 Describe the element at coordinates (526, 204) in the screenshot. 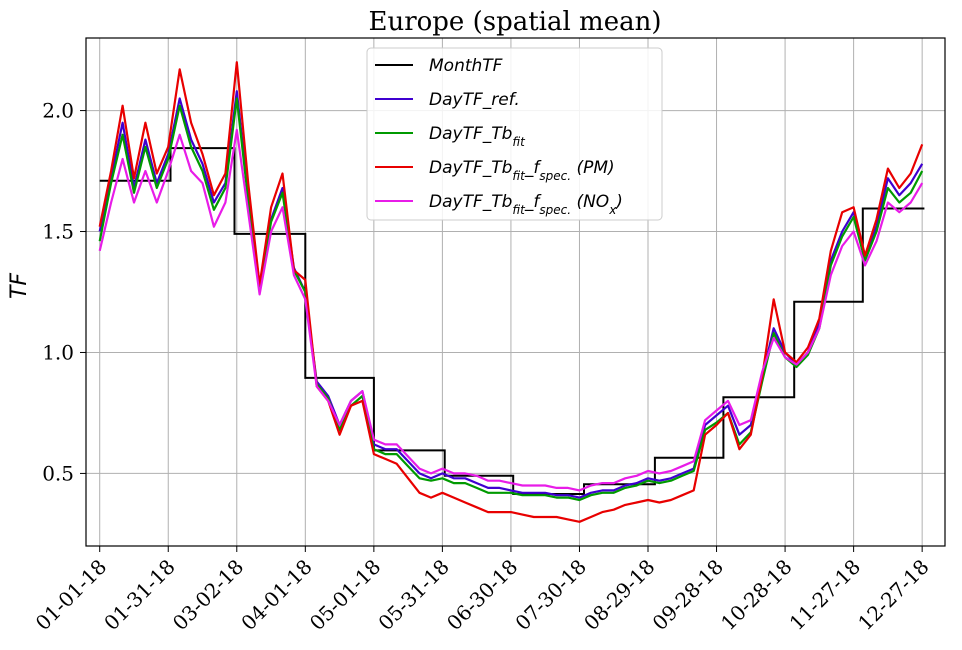

I see `legend-label: DayTF_Tbfit_fspec. (NOx)` at that location.